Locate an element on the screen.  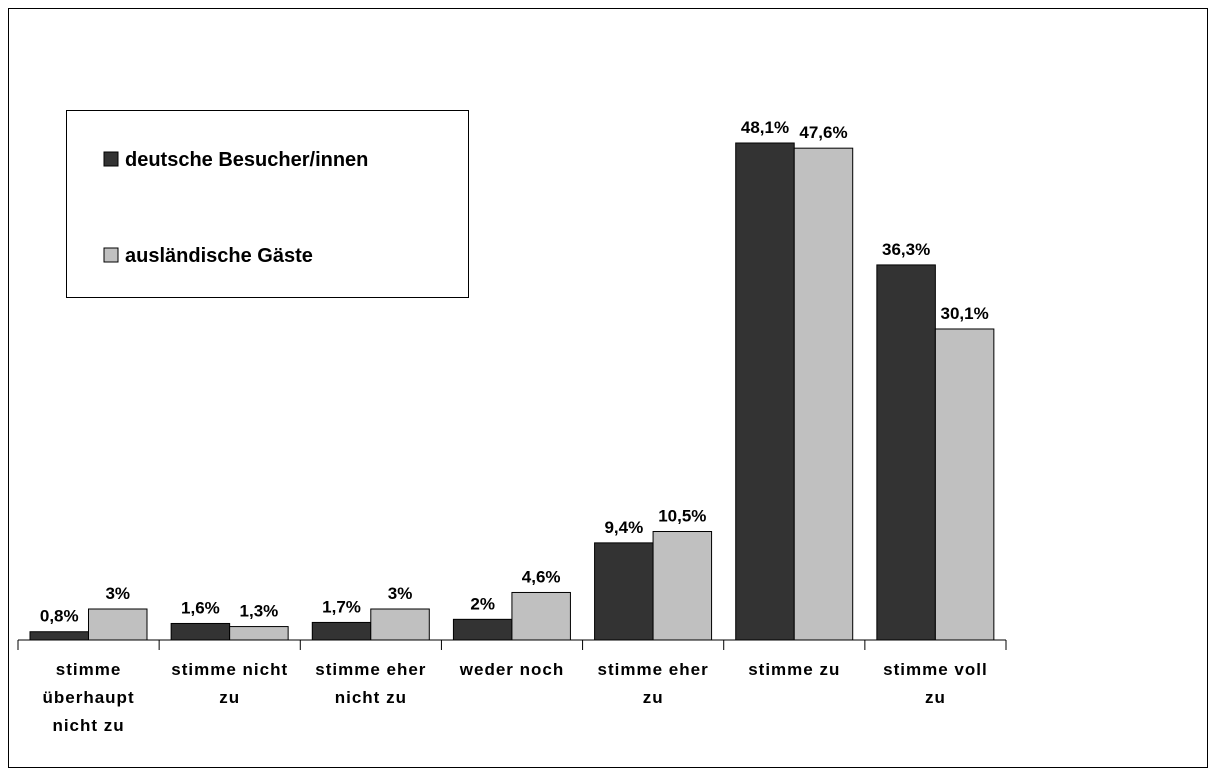
value-label: 9,4% is located at coordinates (623, 527).